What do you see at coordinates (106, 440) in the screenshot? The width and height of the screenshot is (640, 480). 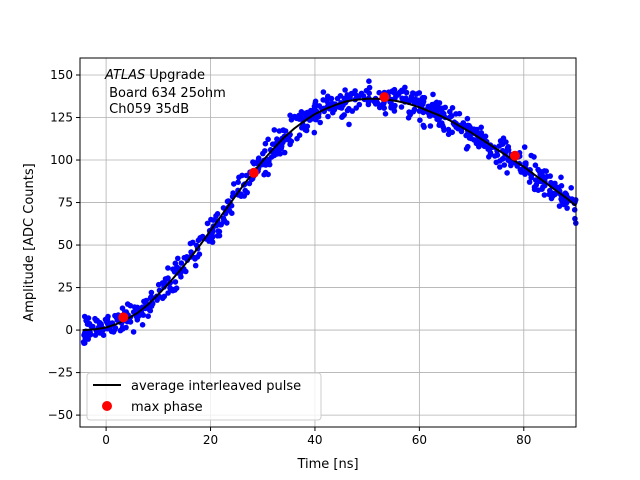 I see `x-tick-label: 0` at bounding box center [106, 440].